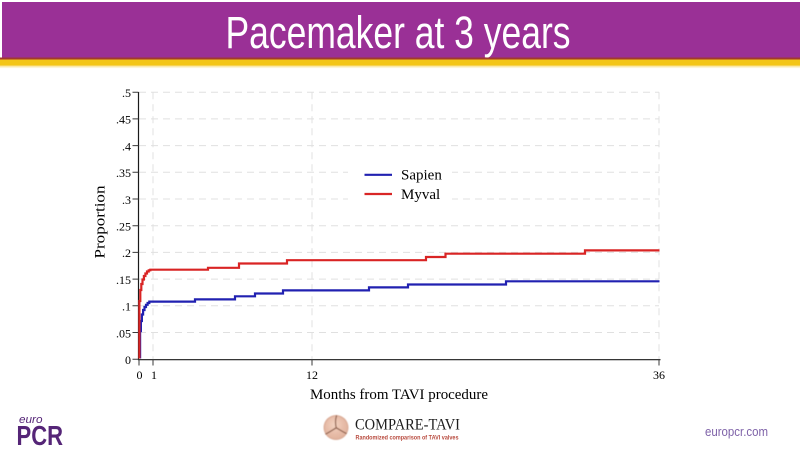 The image size is (800, 450). Describe the element at coordinates (40, 435) in the screenshot. I see `svg-text: PCR` at that location.